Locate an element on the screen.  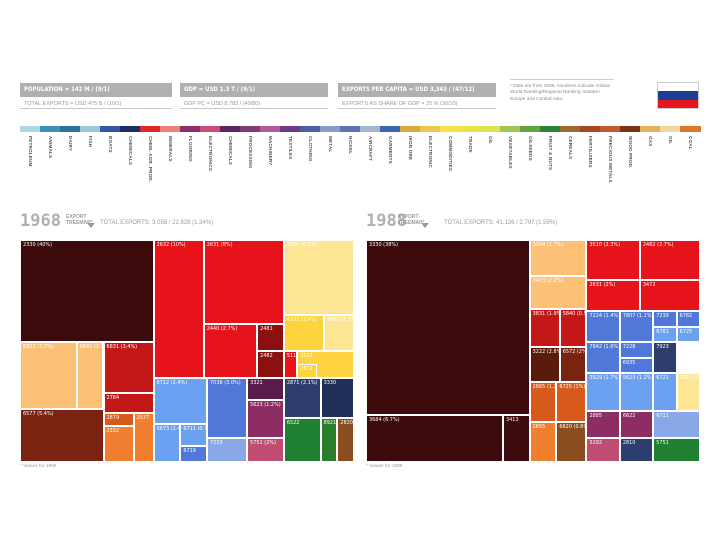
treemap-cell: 5751 is located at coordinates (676, 449).